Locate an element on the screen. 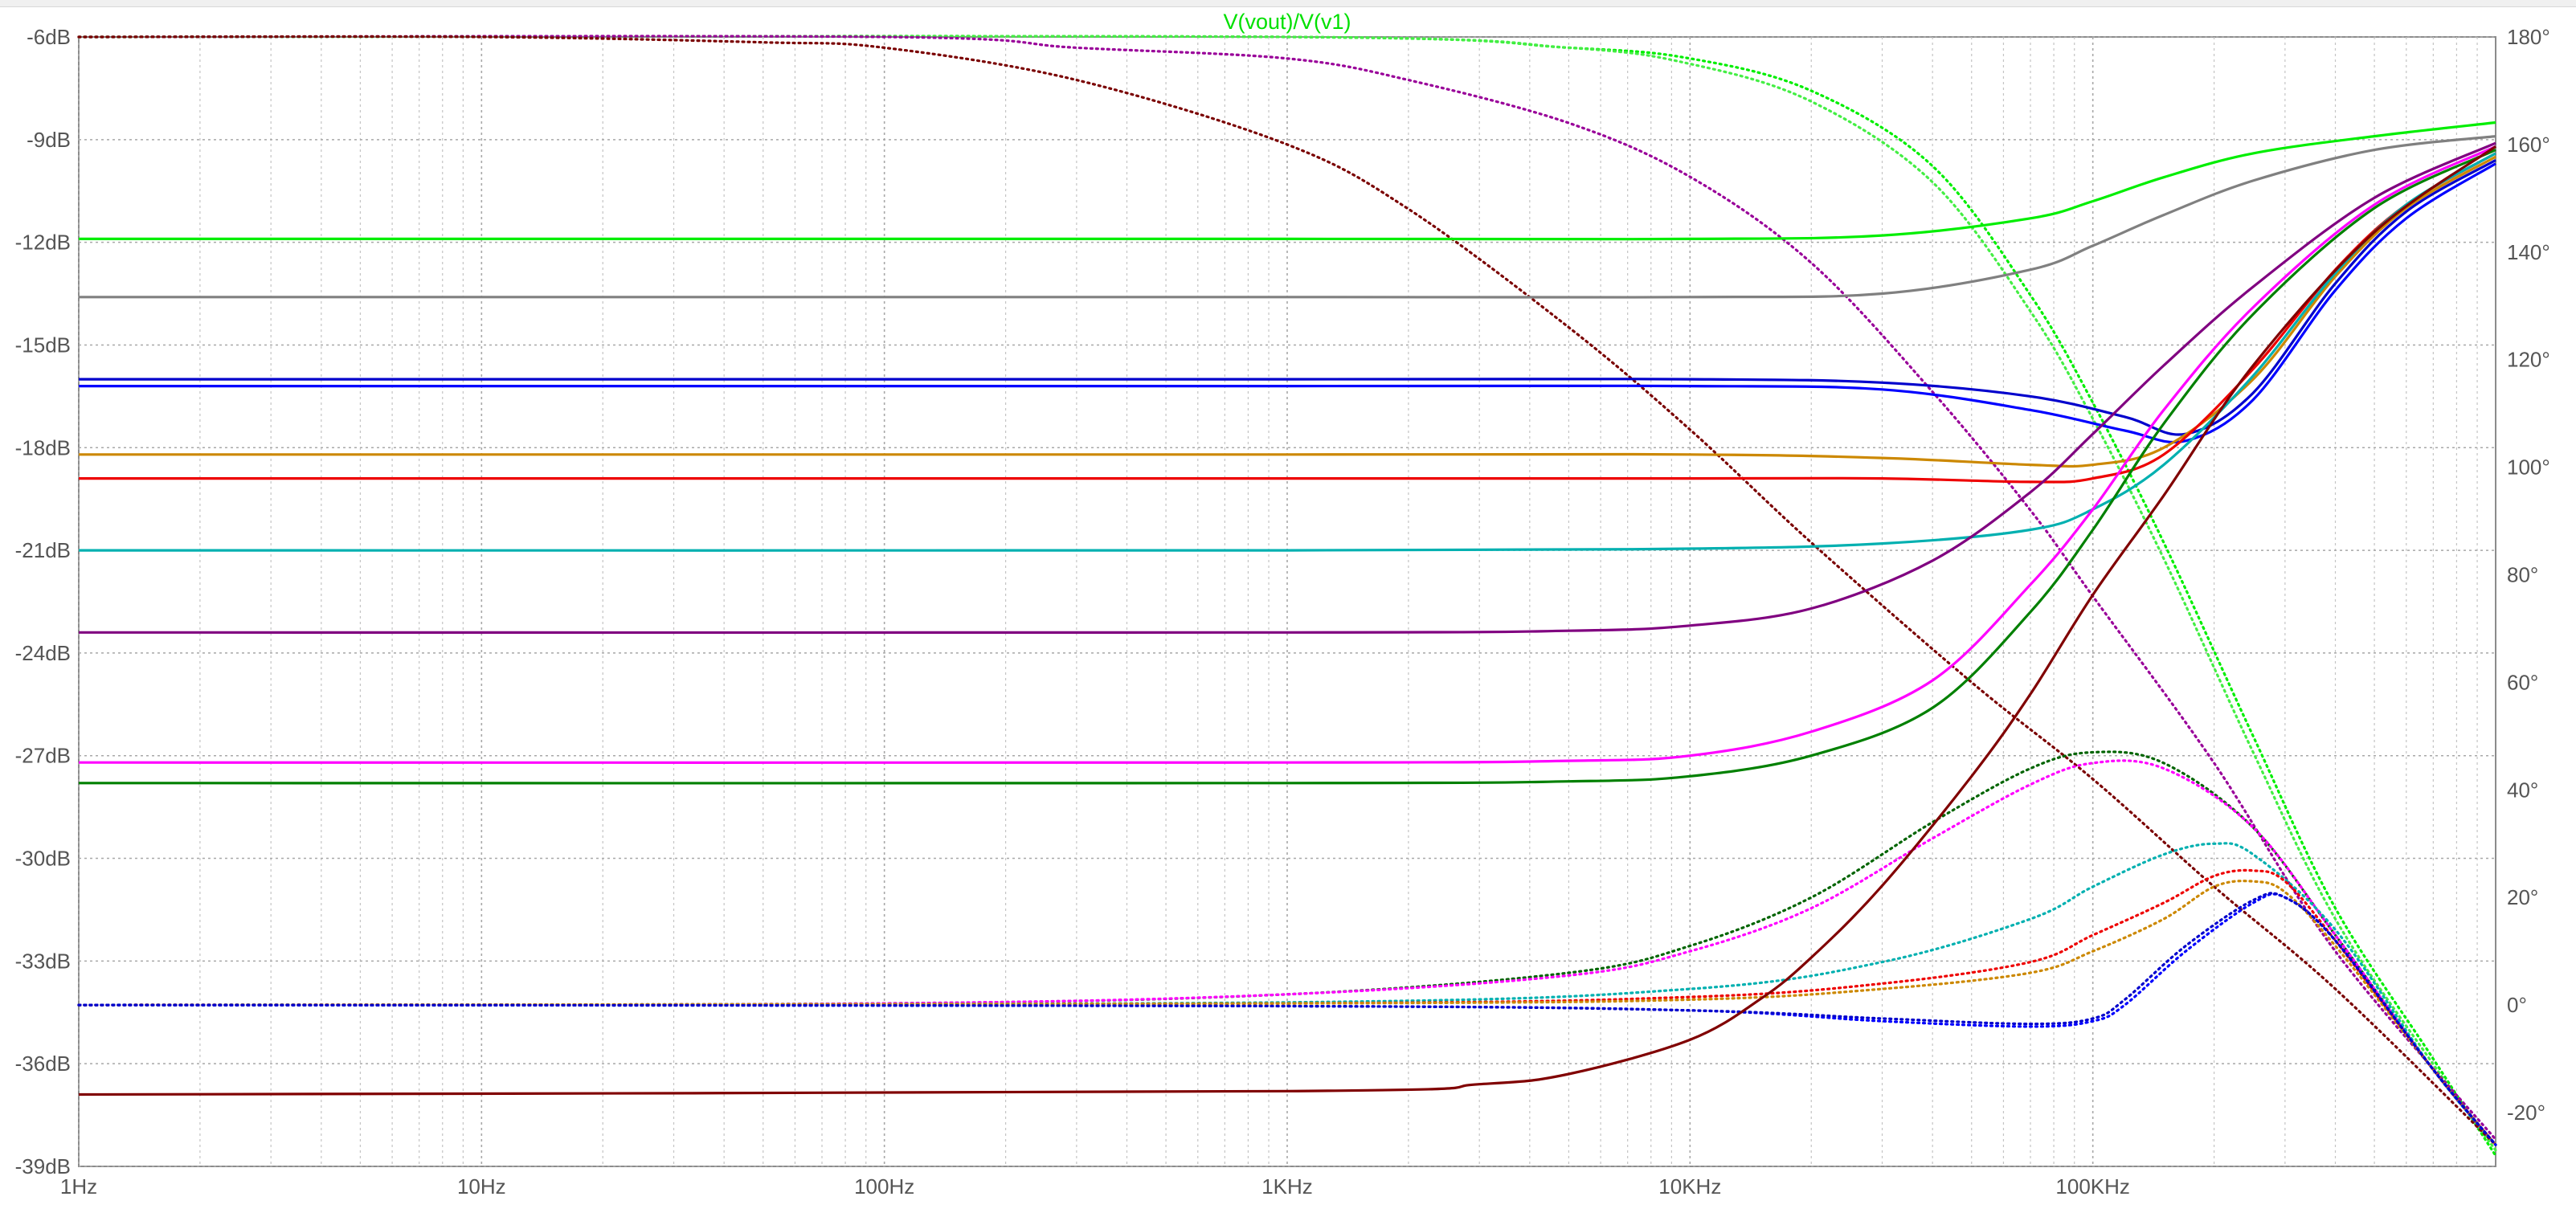 The image size is (2576, 1217). y-right-tick-label: 120° is located at coordinates (2529, 360).